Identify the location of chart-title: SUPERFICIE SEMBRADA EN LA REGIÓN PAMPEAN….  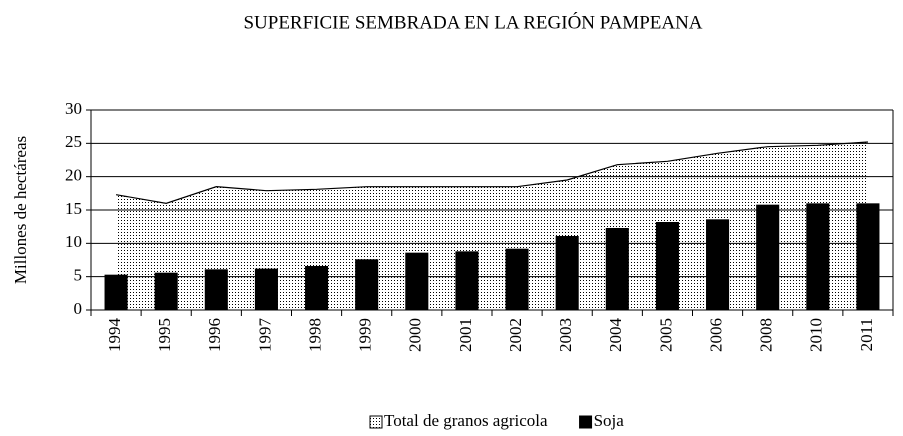
(472, 22).